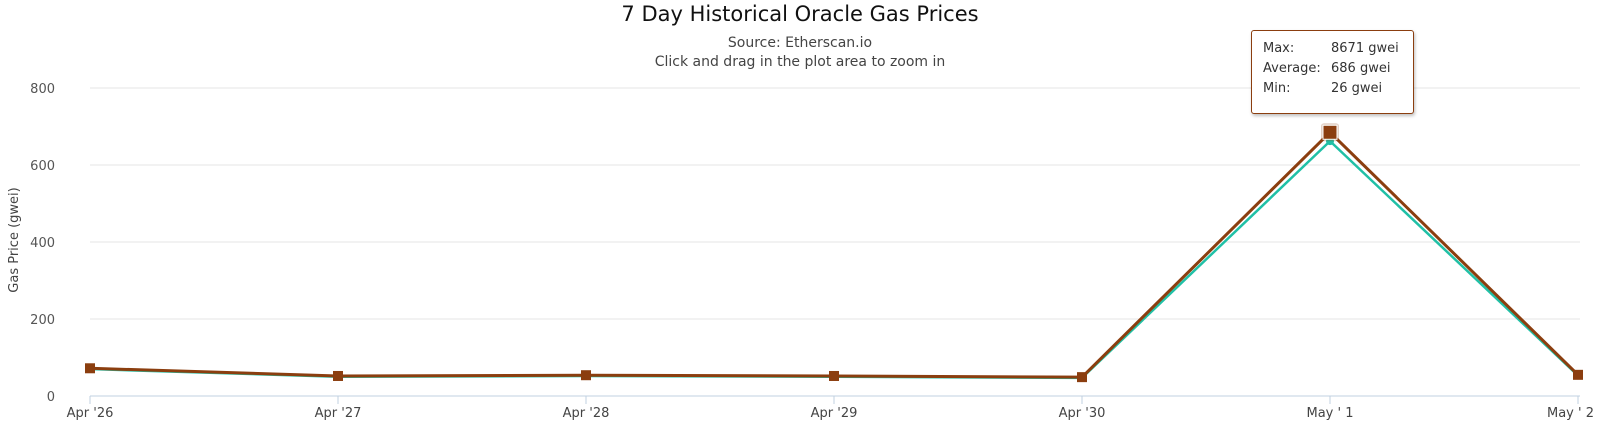  What do you see at coordinates (42, 166) in the screenshot?
I see `y-tick-label: 600` at bounding box center [42, 166].